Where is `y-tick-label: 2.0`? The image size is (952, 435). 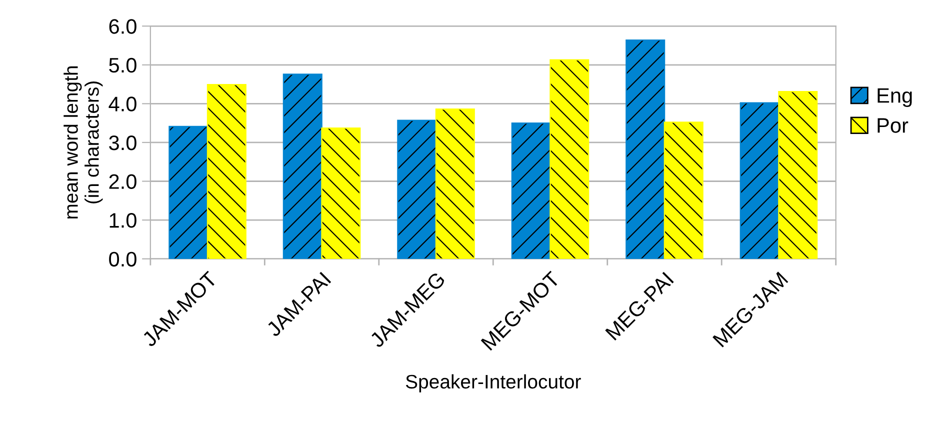
y-tick-label: 2.0 is located at coordinates (122, 182).